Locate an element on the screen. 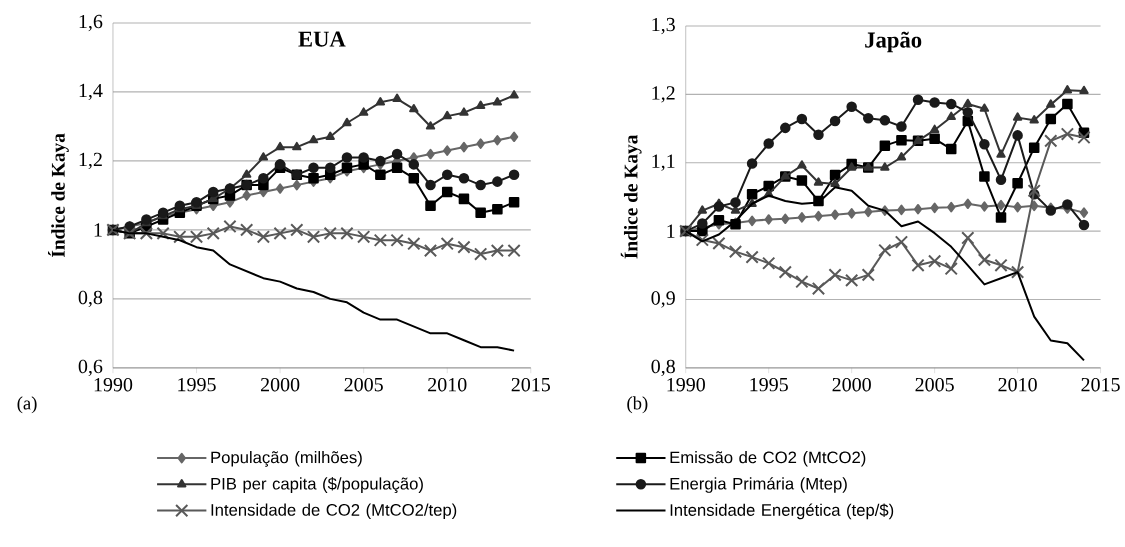  y-tick-label: 1,1 is located at coordinates (663, 162).